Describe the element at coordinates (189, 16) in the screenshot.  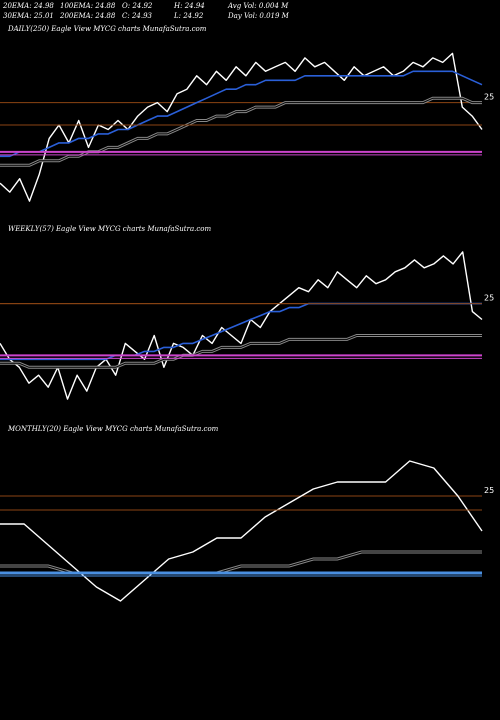
I see `low-readout: L: 24.92` at that location.